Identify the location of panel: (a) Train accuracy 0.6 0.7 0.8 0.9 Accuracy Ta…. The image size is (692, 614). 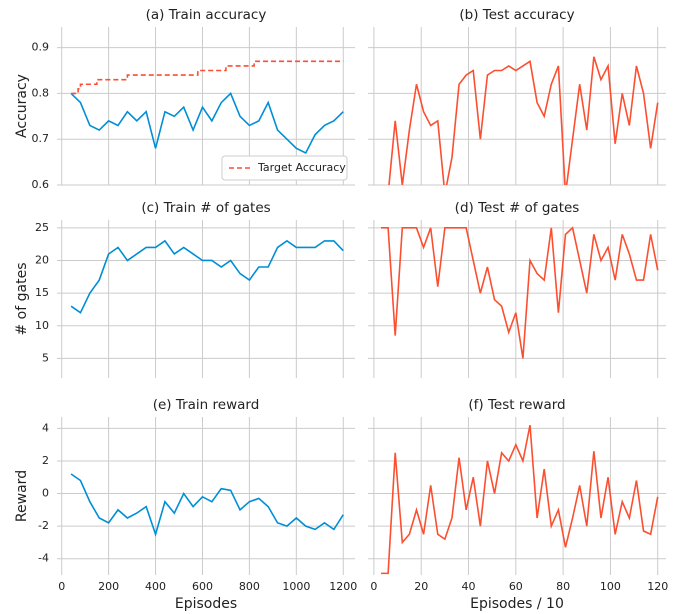
(184, 99).